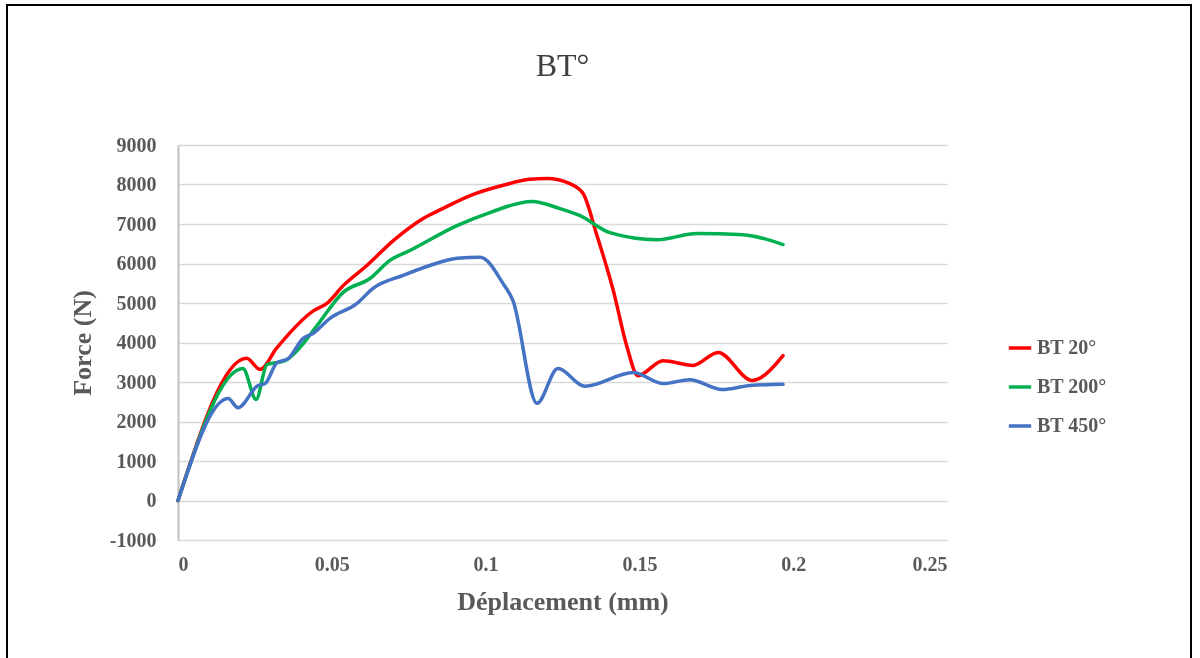  I want to click on y-axis-title: Force (N), so click(82, 343).